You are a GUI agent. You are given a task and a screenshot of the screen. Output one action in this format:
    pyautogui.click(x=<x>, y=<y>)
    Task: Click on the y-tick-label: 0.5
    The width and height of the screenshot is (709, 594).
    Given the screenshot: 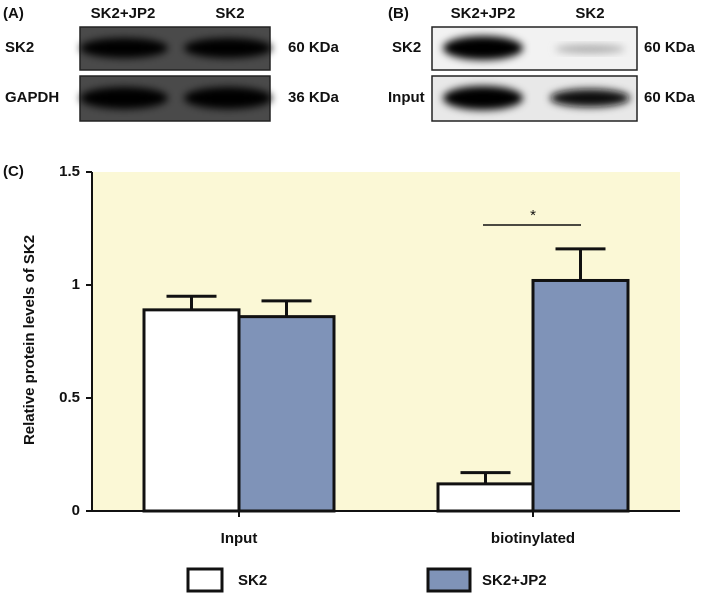 What is the action you would take?
    pyautogui.click(x=69, y=397)
    